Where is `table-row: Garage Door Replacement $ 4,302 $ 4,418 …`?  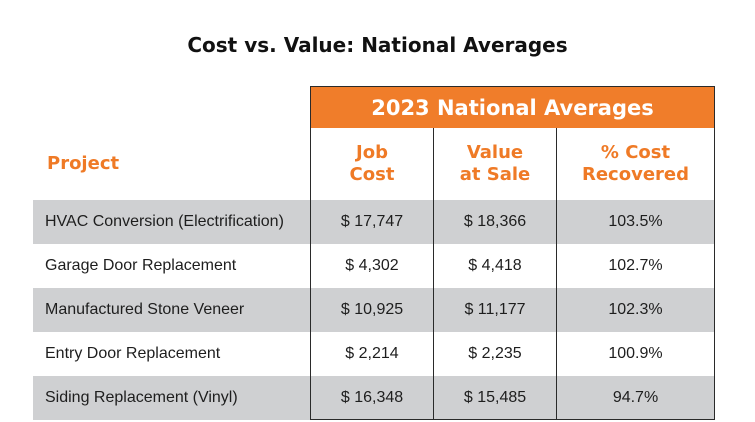 table-row: Garage Door Replacement $ 4,302 $ 4,418 … is located at coordinates (374, 266).